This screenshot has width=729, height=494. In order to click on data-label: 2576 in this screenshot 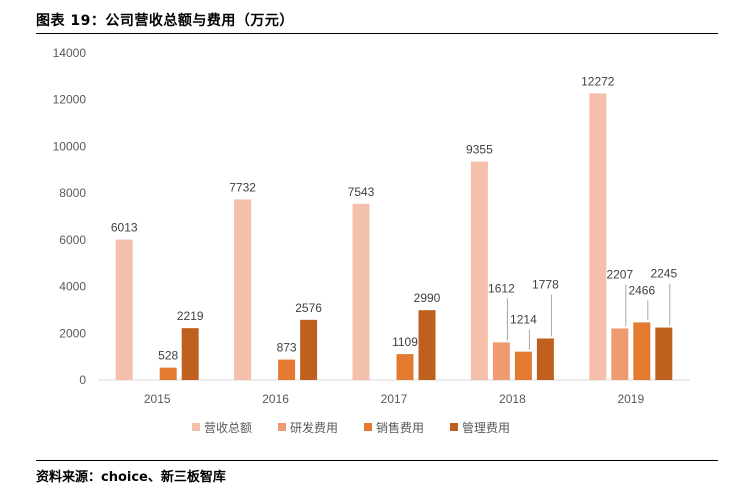, I will do `click(308, 308)`.